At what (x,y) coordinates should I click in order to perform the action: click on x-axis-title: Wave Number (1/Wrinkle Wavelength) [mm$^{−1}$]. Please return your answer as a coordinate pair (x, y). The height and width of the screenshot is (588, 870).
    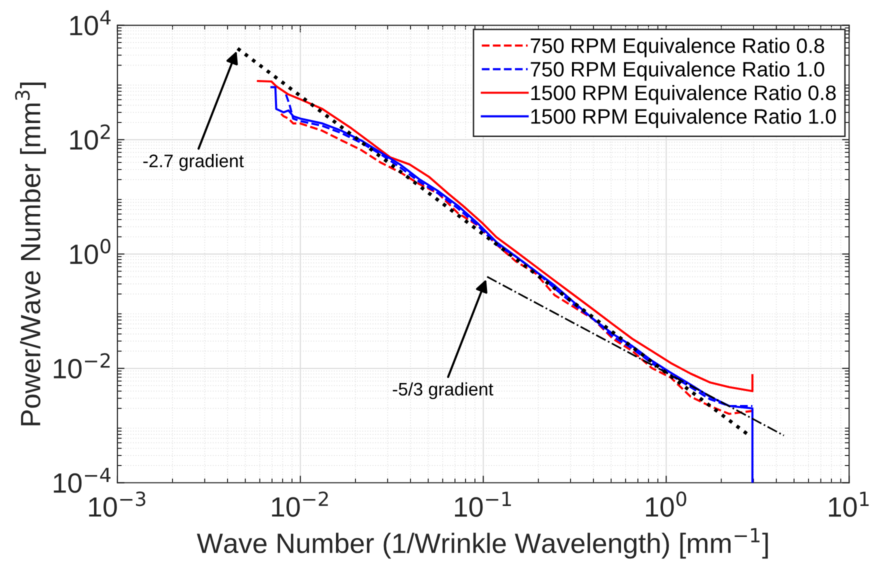
    Looking at the image, I should click on (482, 543).